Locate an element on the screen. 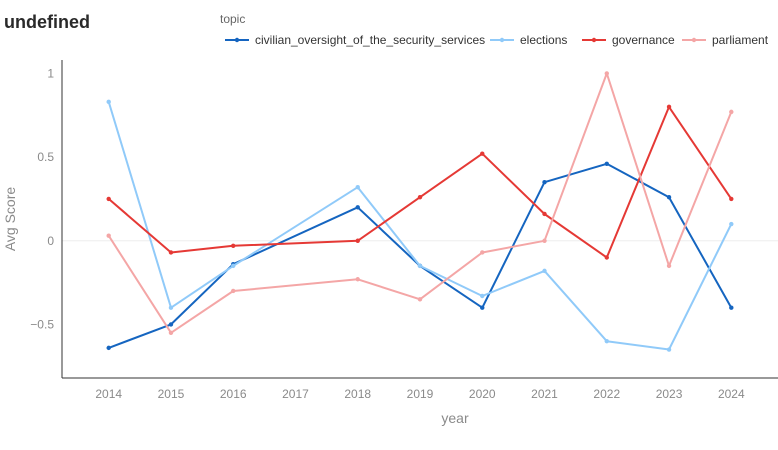 This screenshot has width=778, height=450. x-tick-label-10: 2024 is located at coordinates (731, 394).